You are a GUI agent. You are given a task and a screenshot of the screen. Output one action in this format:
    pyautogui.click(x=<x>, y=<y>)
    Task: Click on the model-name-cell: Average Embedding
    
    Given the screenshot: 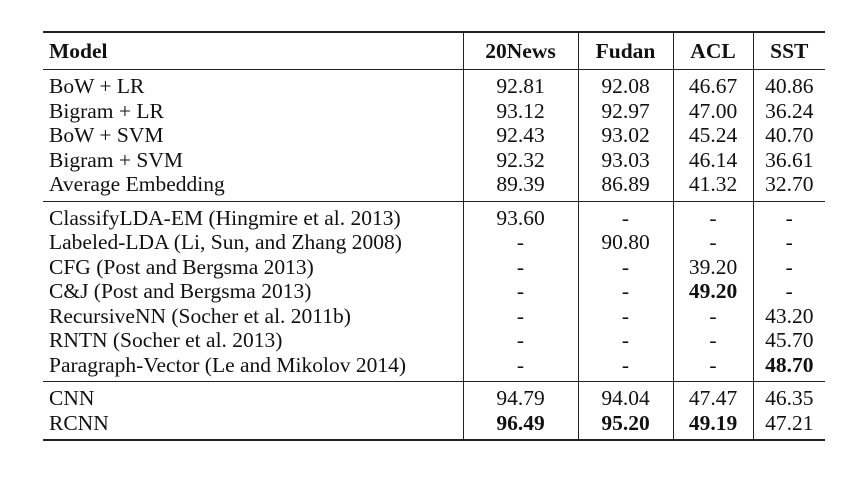 What is the action you would take?
    pyautogui.click(x=253, y=186)
    